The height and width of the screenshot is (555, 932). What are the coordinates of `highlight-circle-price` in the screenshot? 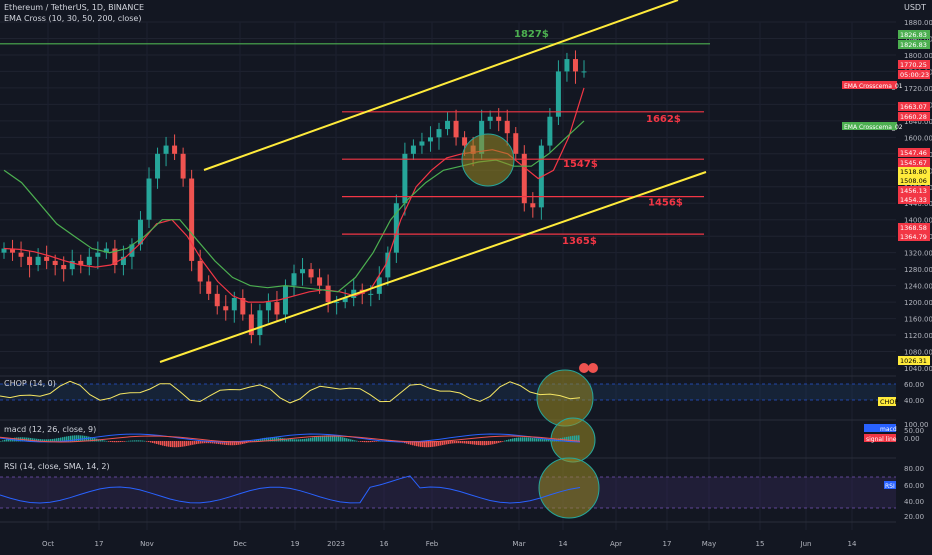 It's located at (488, 160).